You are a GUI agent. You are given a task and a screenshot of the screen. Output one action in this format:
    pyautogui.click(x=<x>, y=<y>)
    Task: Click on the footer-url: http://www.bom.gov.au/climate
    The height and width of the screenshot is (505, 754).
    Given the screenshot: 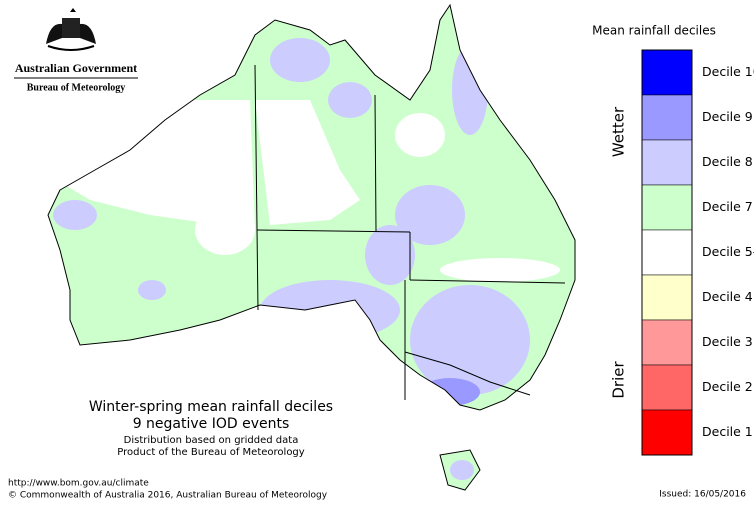 What is the action you would take?
    pyautogui.click(x=78, y=484)
    